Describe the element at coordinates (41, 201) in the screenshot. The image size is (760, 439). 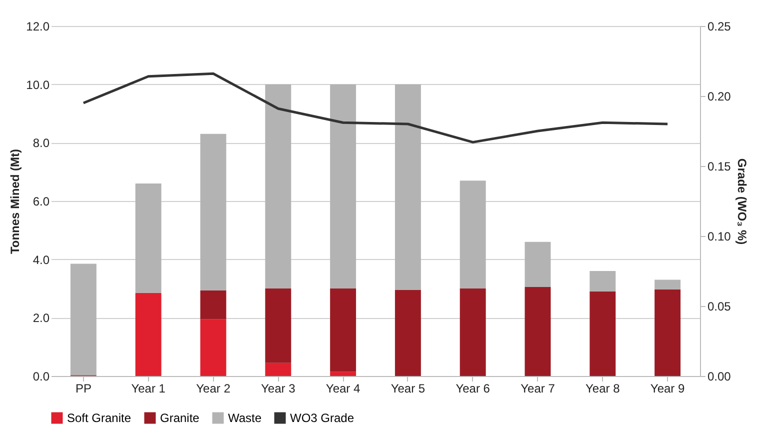
I see `y-tick-label: 6.0` at that location.